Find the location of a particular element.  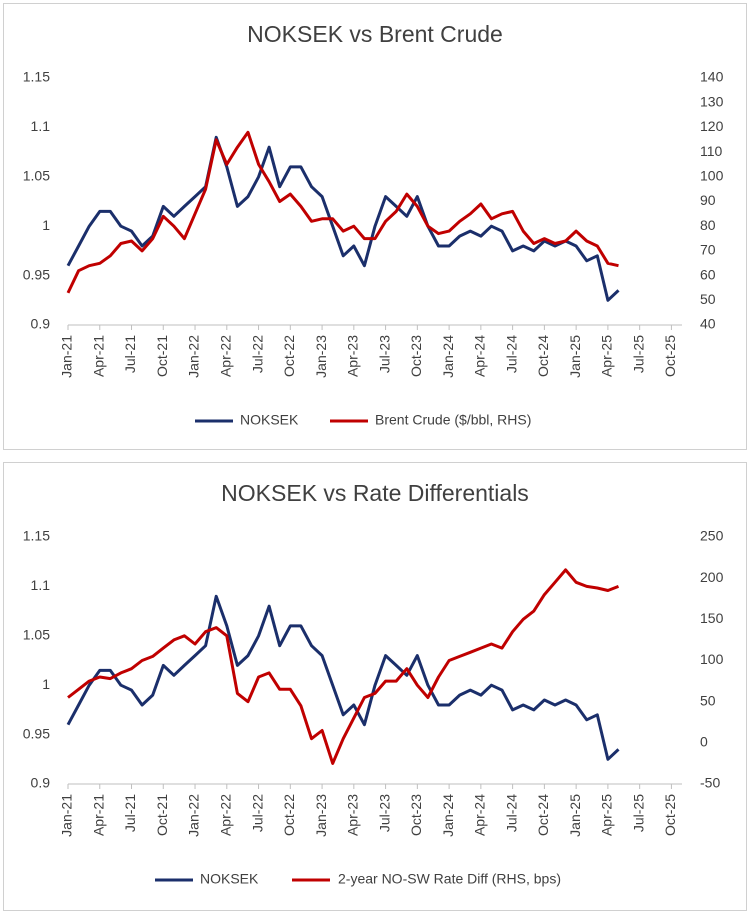

y2-tick-label: 200 is located at coordinates (712, 577).